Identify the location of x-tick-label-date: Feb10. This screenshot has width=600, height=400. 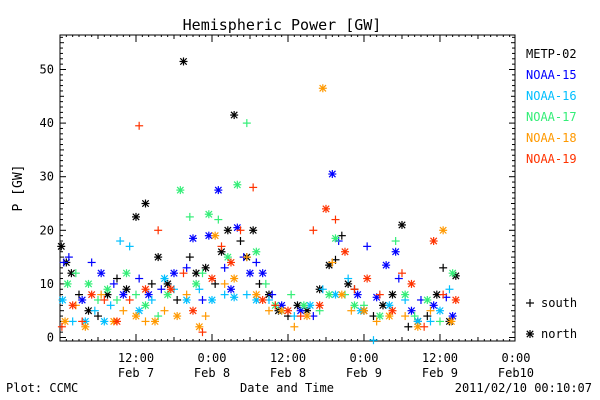
(516, 373).